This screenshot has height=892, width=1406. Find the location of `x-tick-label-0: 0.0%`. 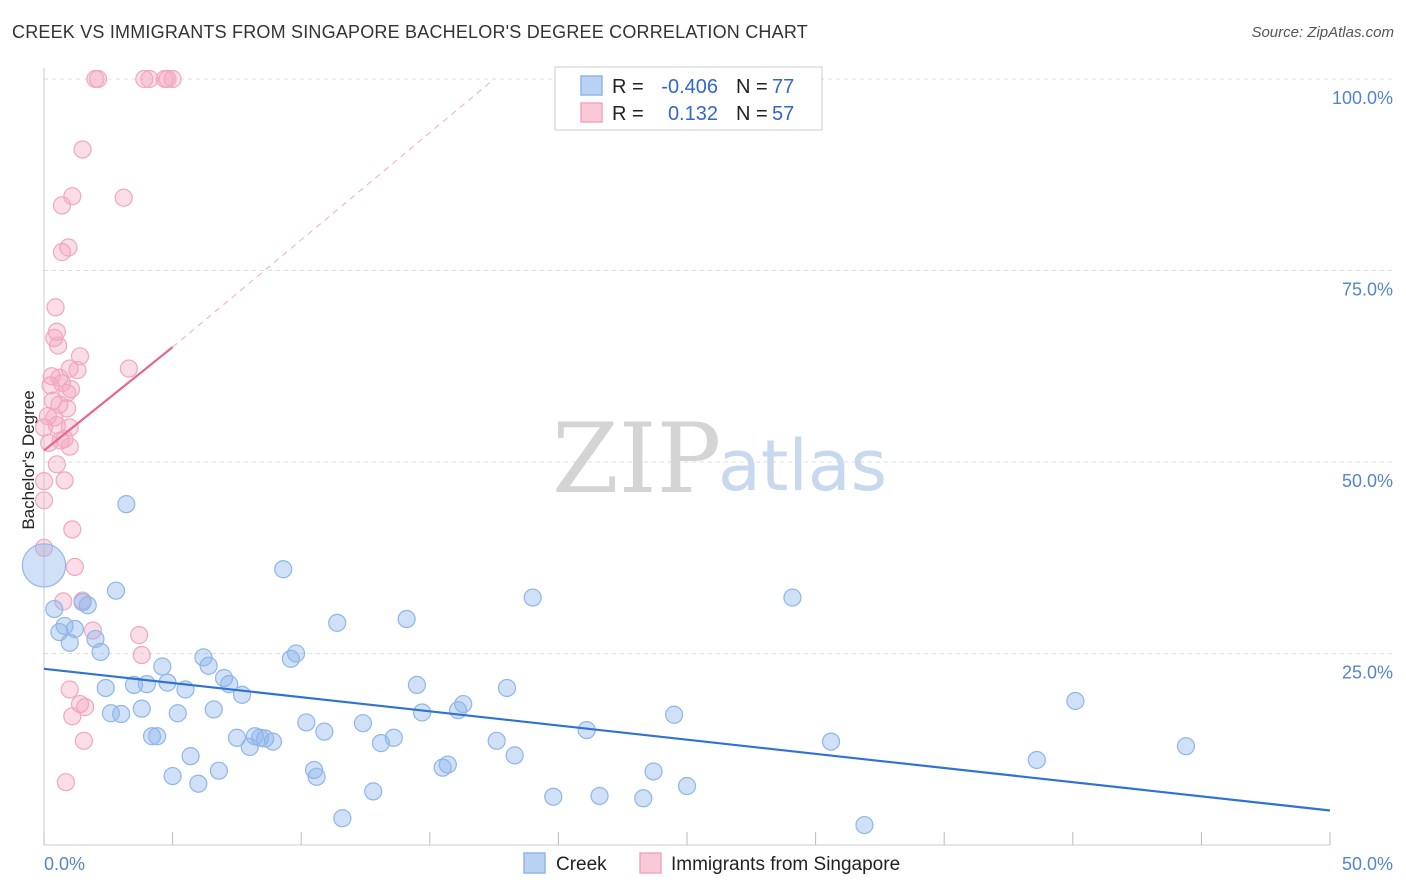

x-tick-label-0: 0.0% is located at coordinates (64, 864).